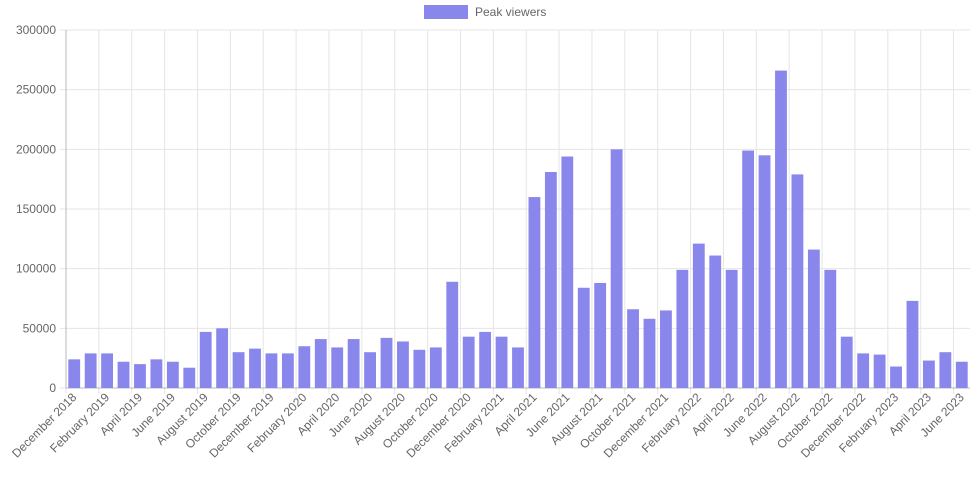 The image size is (976, 485). I want to click on y-tick-label: 250000, so click(36, 90).